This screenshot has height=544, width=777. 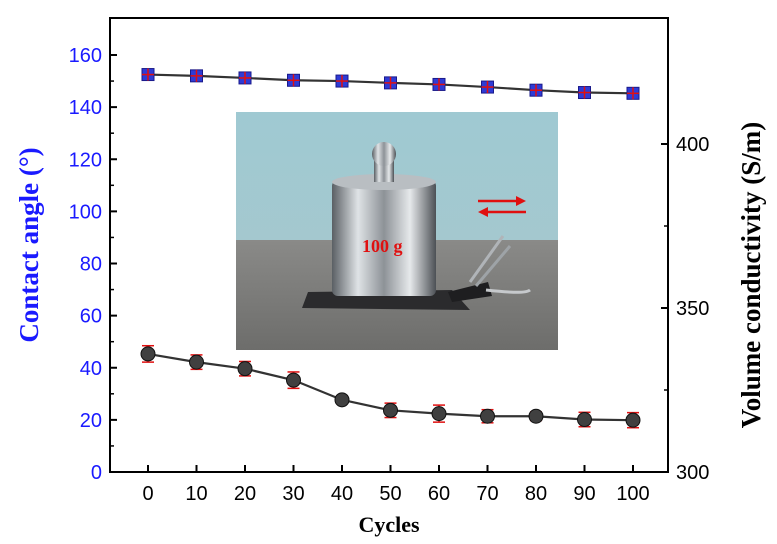 I want to click on x-tick-label: 60, so click(x=439, y=494).